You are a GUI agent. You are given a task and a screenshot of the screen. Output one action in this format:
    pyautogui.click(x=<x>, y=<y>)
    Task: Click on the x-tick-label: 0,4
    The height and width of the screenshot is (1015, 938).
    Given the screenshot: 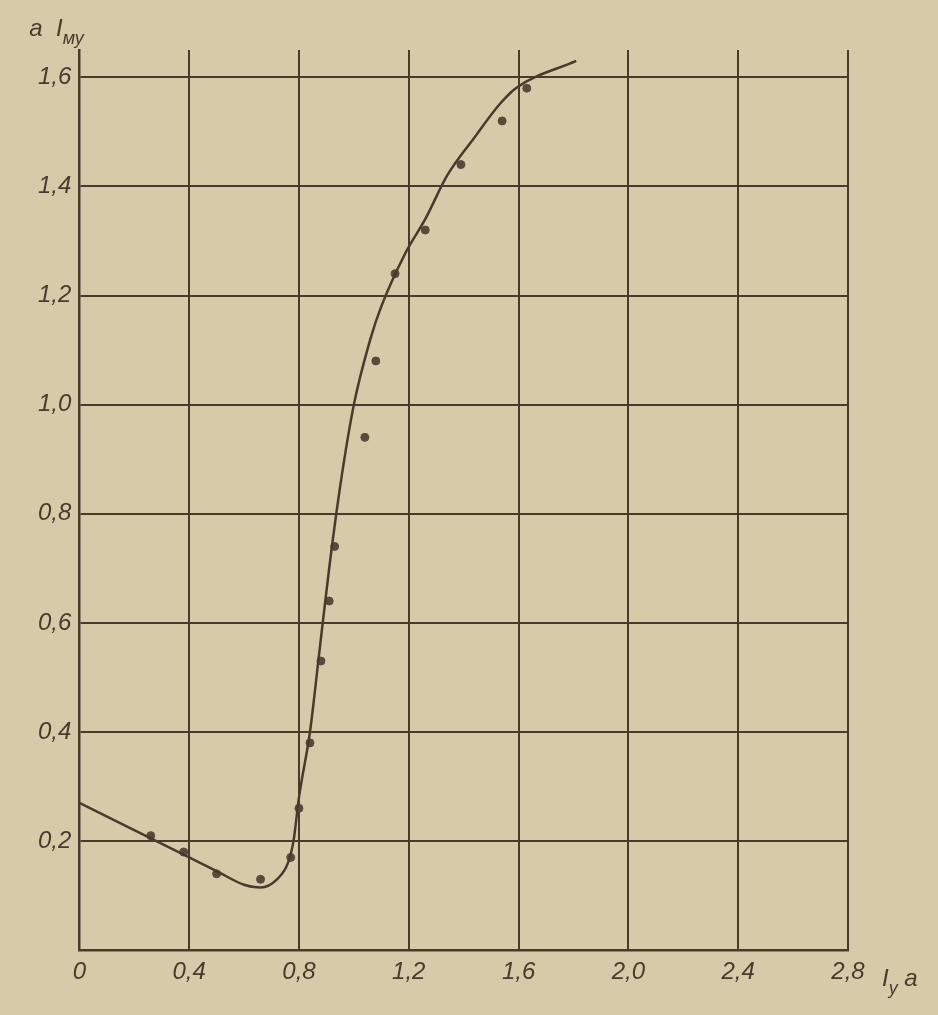 What is the action you would take?
    pyautogui.click(x=189, y=971)
    